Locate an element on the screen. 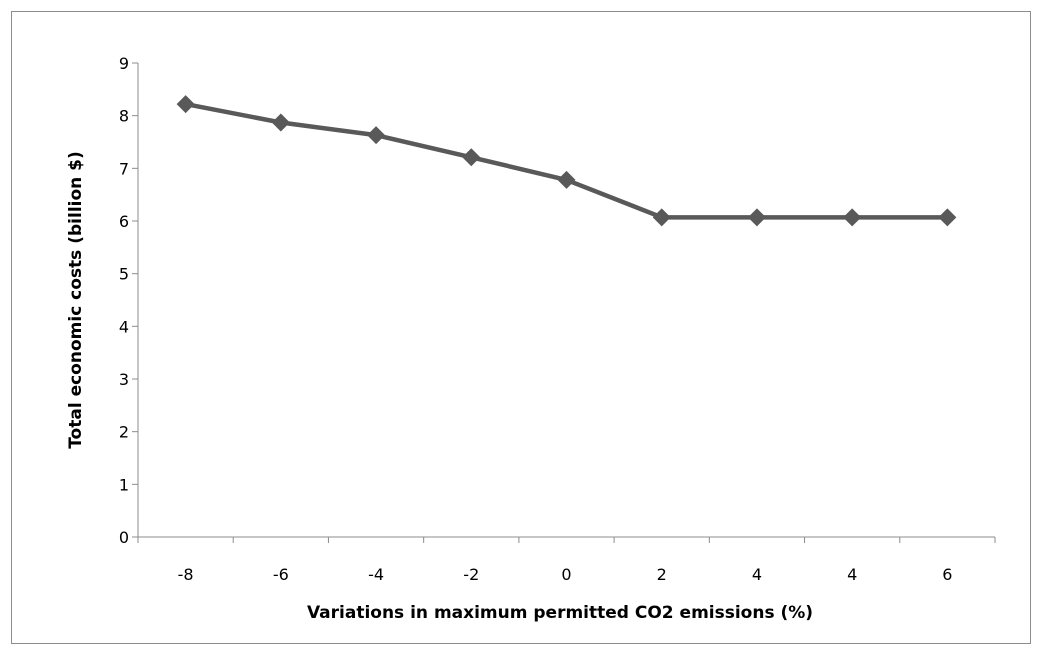  y-tick-label: 3 is located at coordinates (124, 379).